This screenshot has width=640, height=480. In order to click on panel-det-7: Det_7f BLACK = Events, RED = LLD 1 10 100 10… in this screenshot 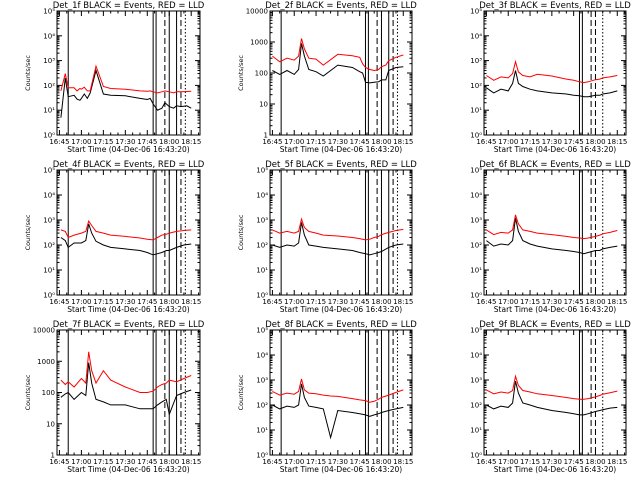, I will do `click(114, 397)`.